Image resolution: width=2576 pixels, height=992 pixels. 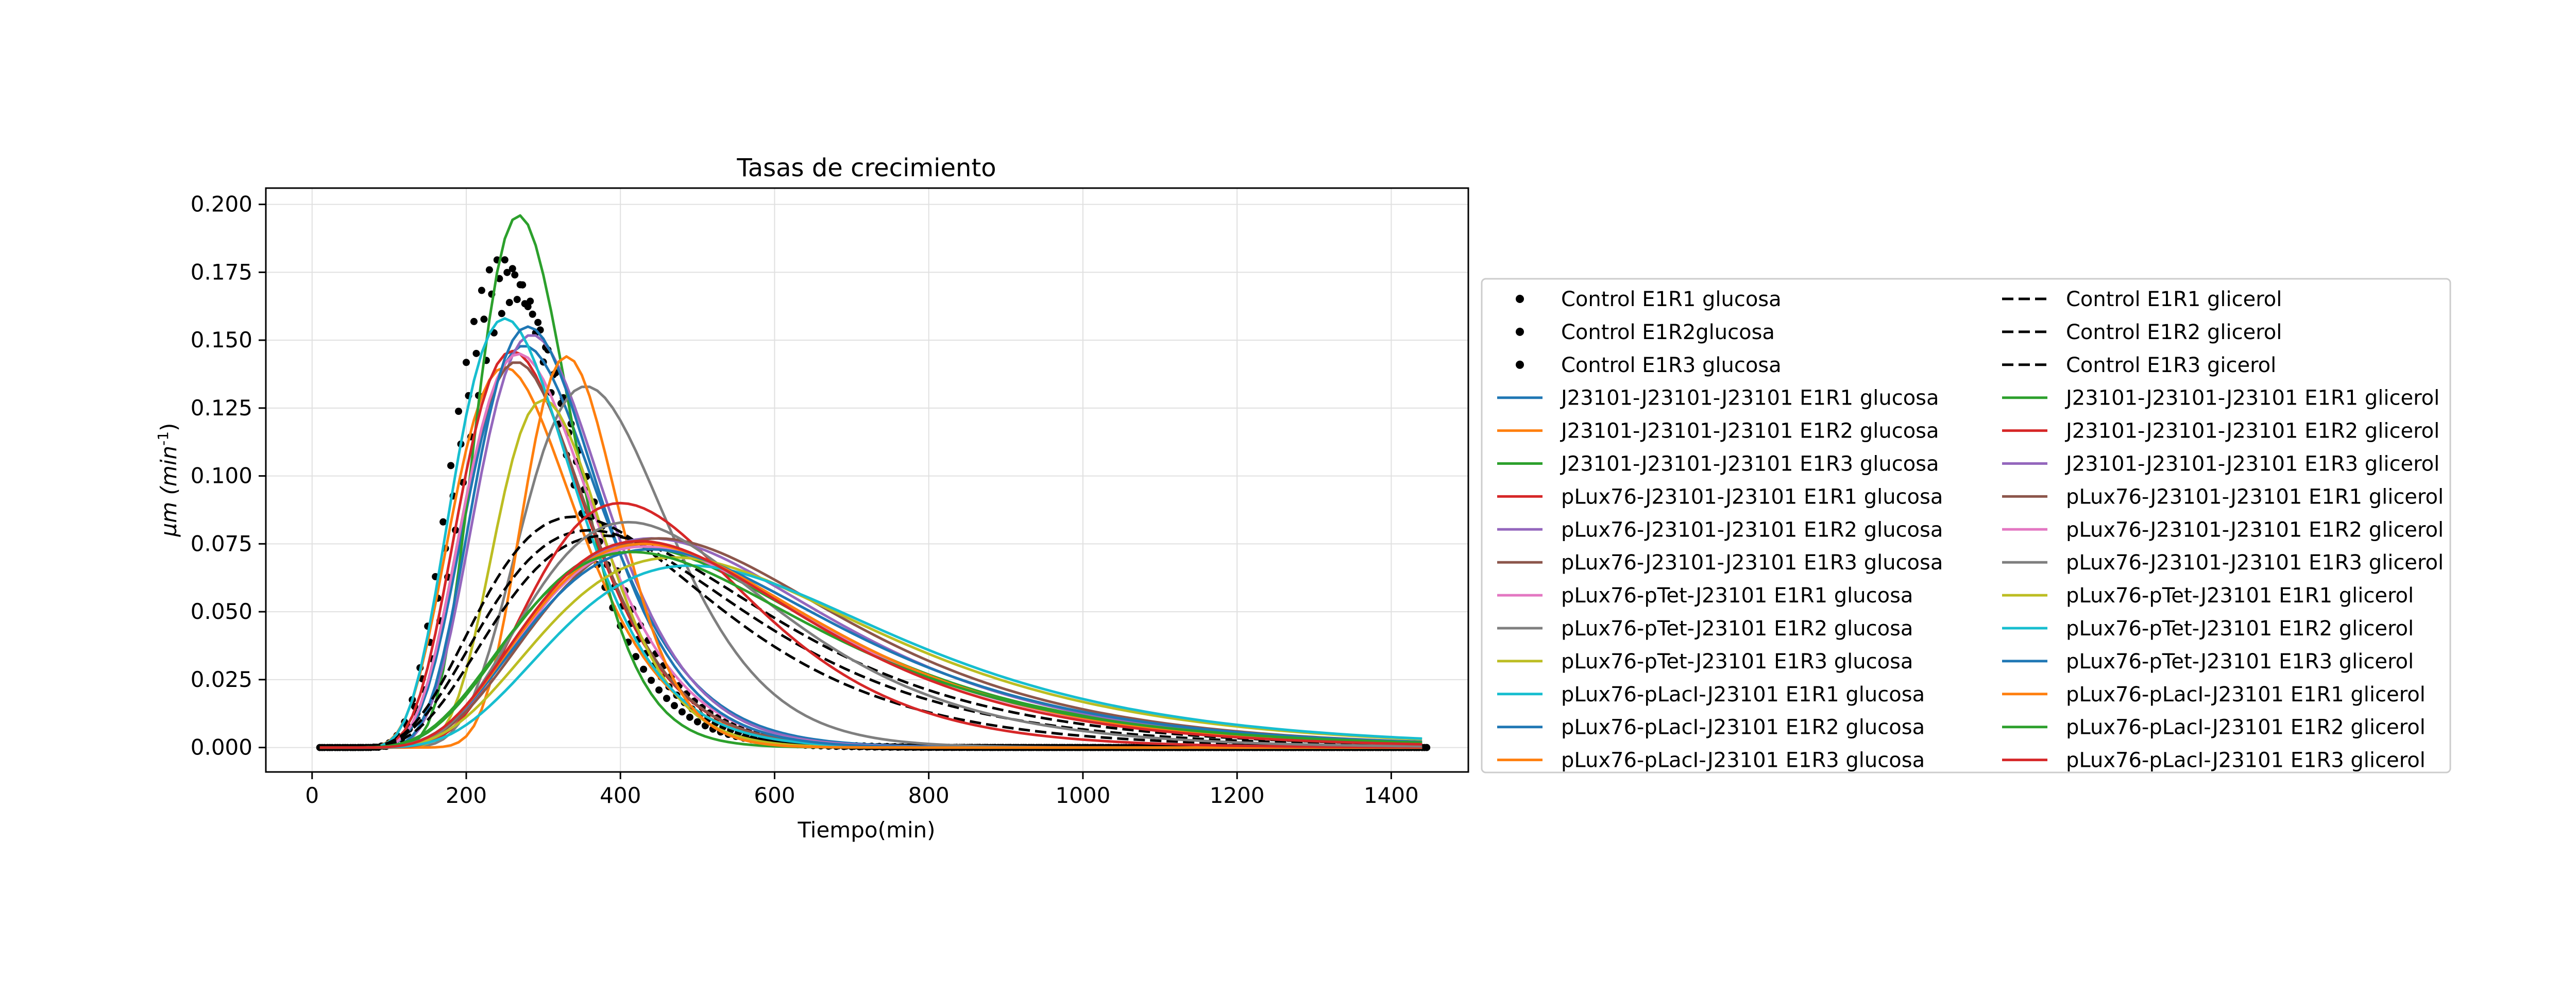 What do you see at coordinates (221, 339) in the screenshot?
I see `y-tick-label: 0.150` at bounding box center [221, 339].